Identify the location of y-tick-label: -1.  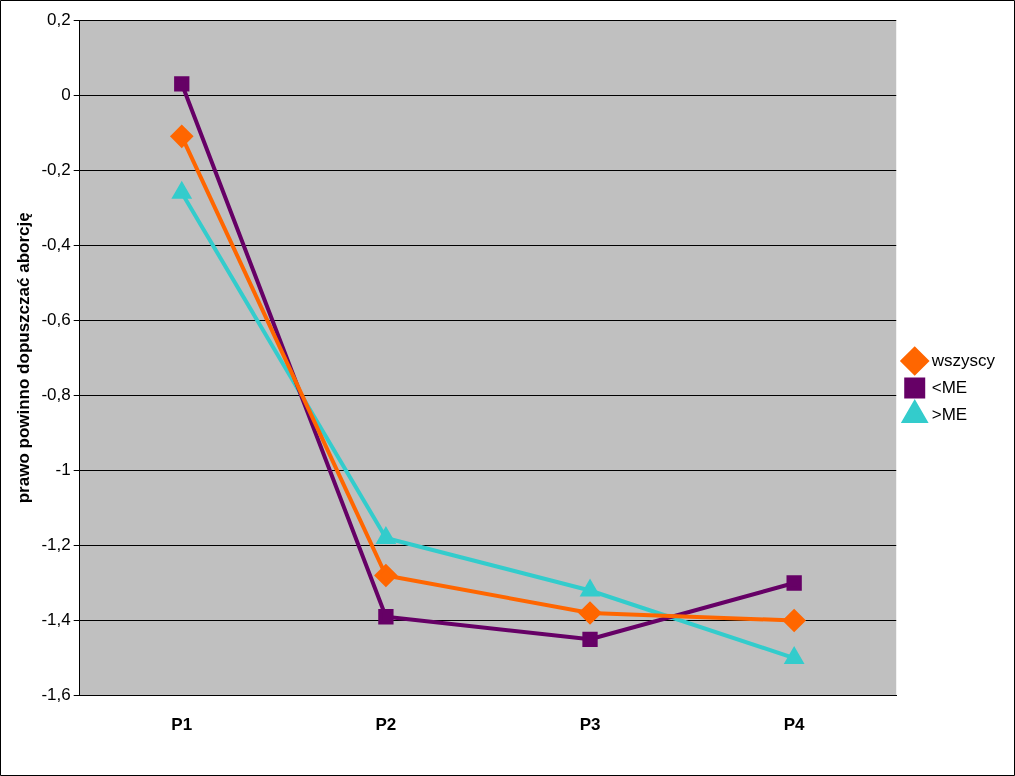
(63, 470).